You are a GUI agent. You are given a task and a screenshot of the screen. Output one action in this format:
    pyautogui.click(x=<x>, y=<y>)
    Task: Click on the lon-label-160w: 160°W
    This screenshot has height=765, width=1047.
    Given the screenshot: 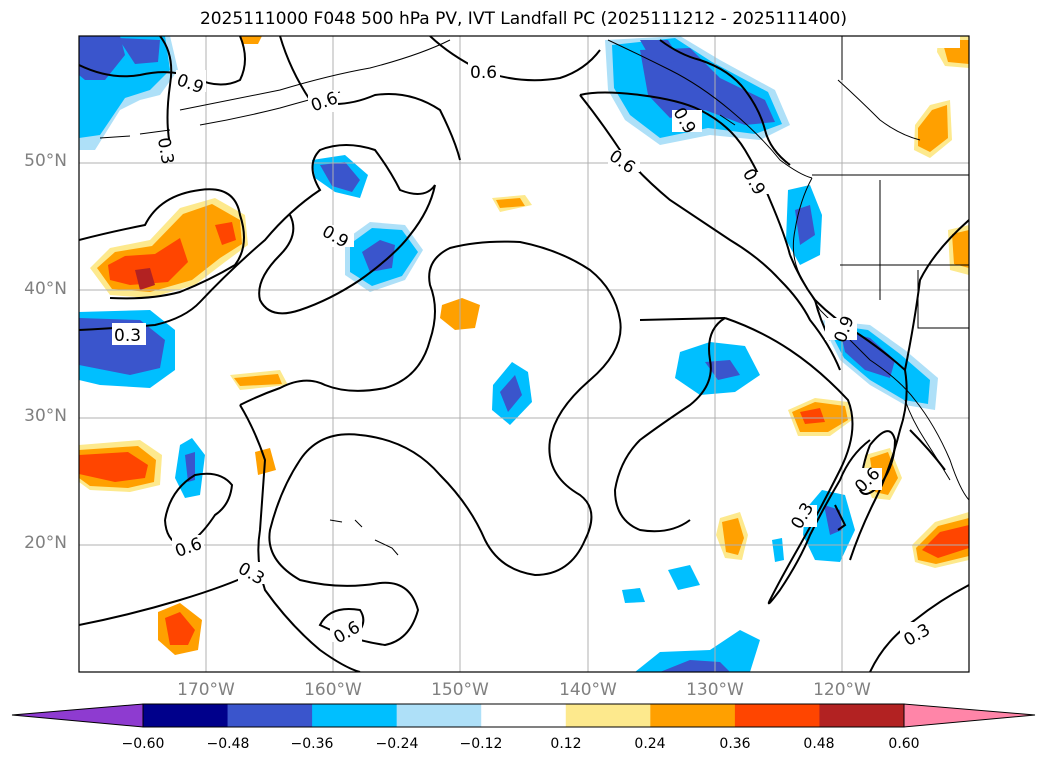 What is the action you would take?
    pyautogui.click(x=333, y=690)
    